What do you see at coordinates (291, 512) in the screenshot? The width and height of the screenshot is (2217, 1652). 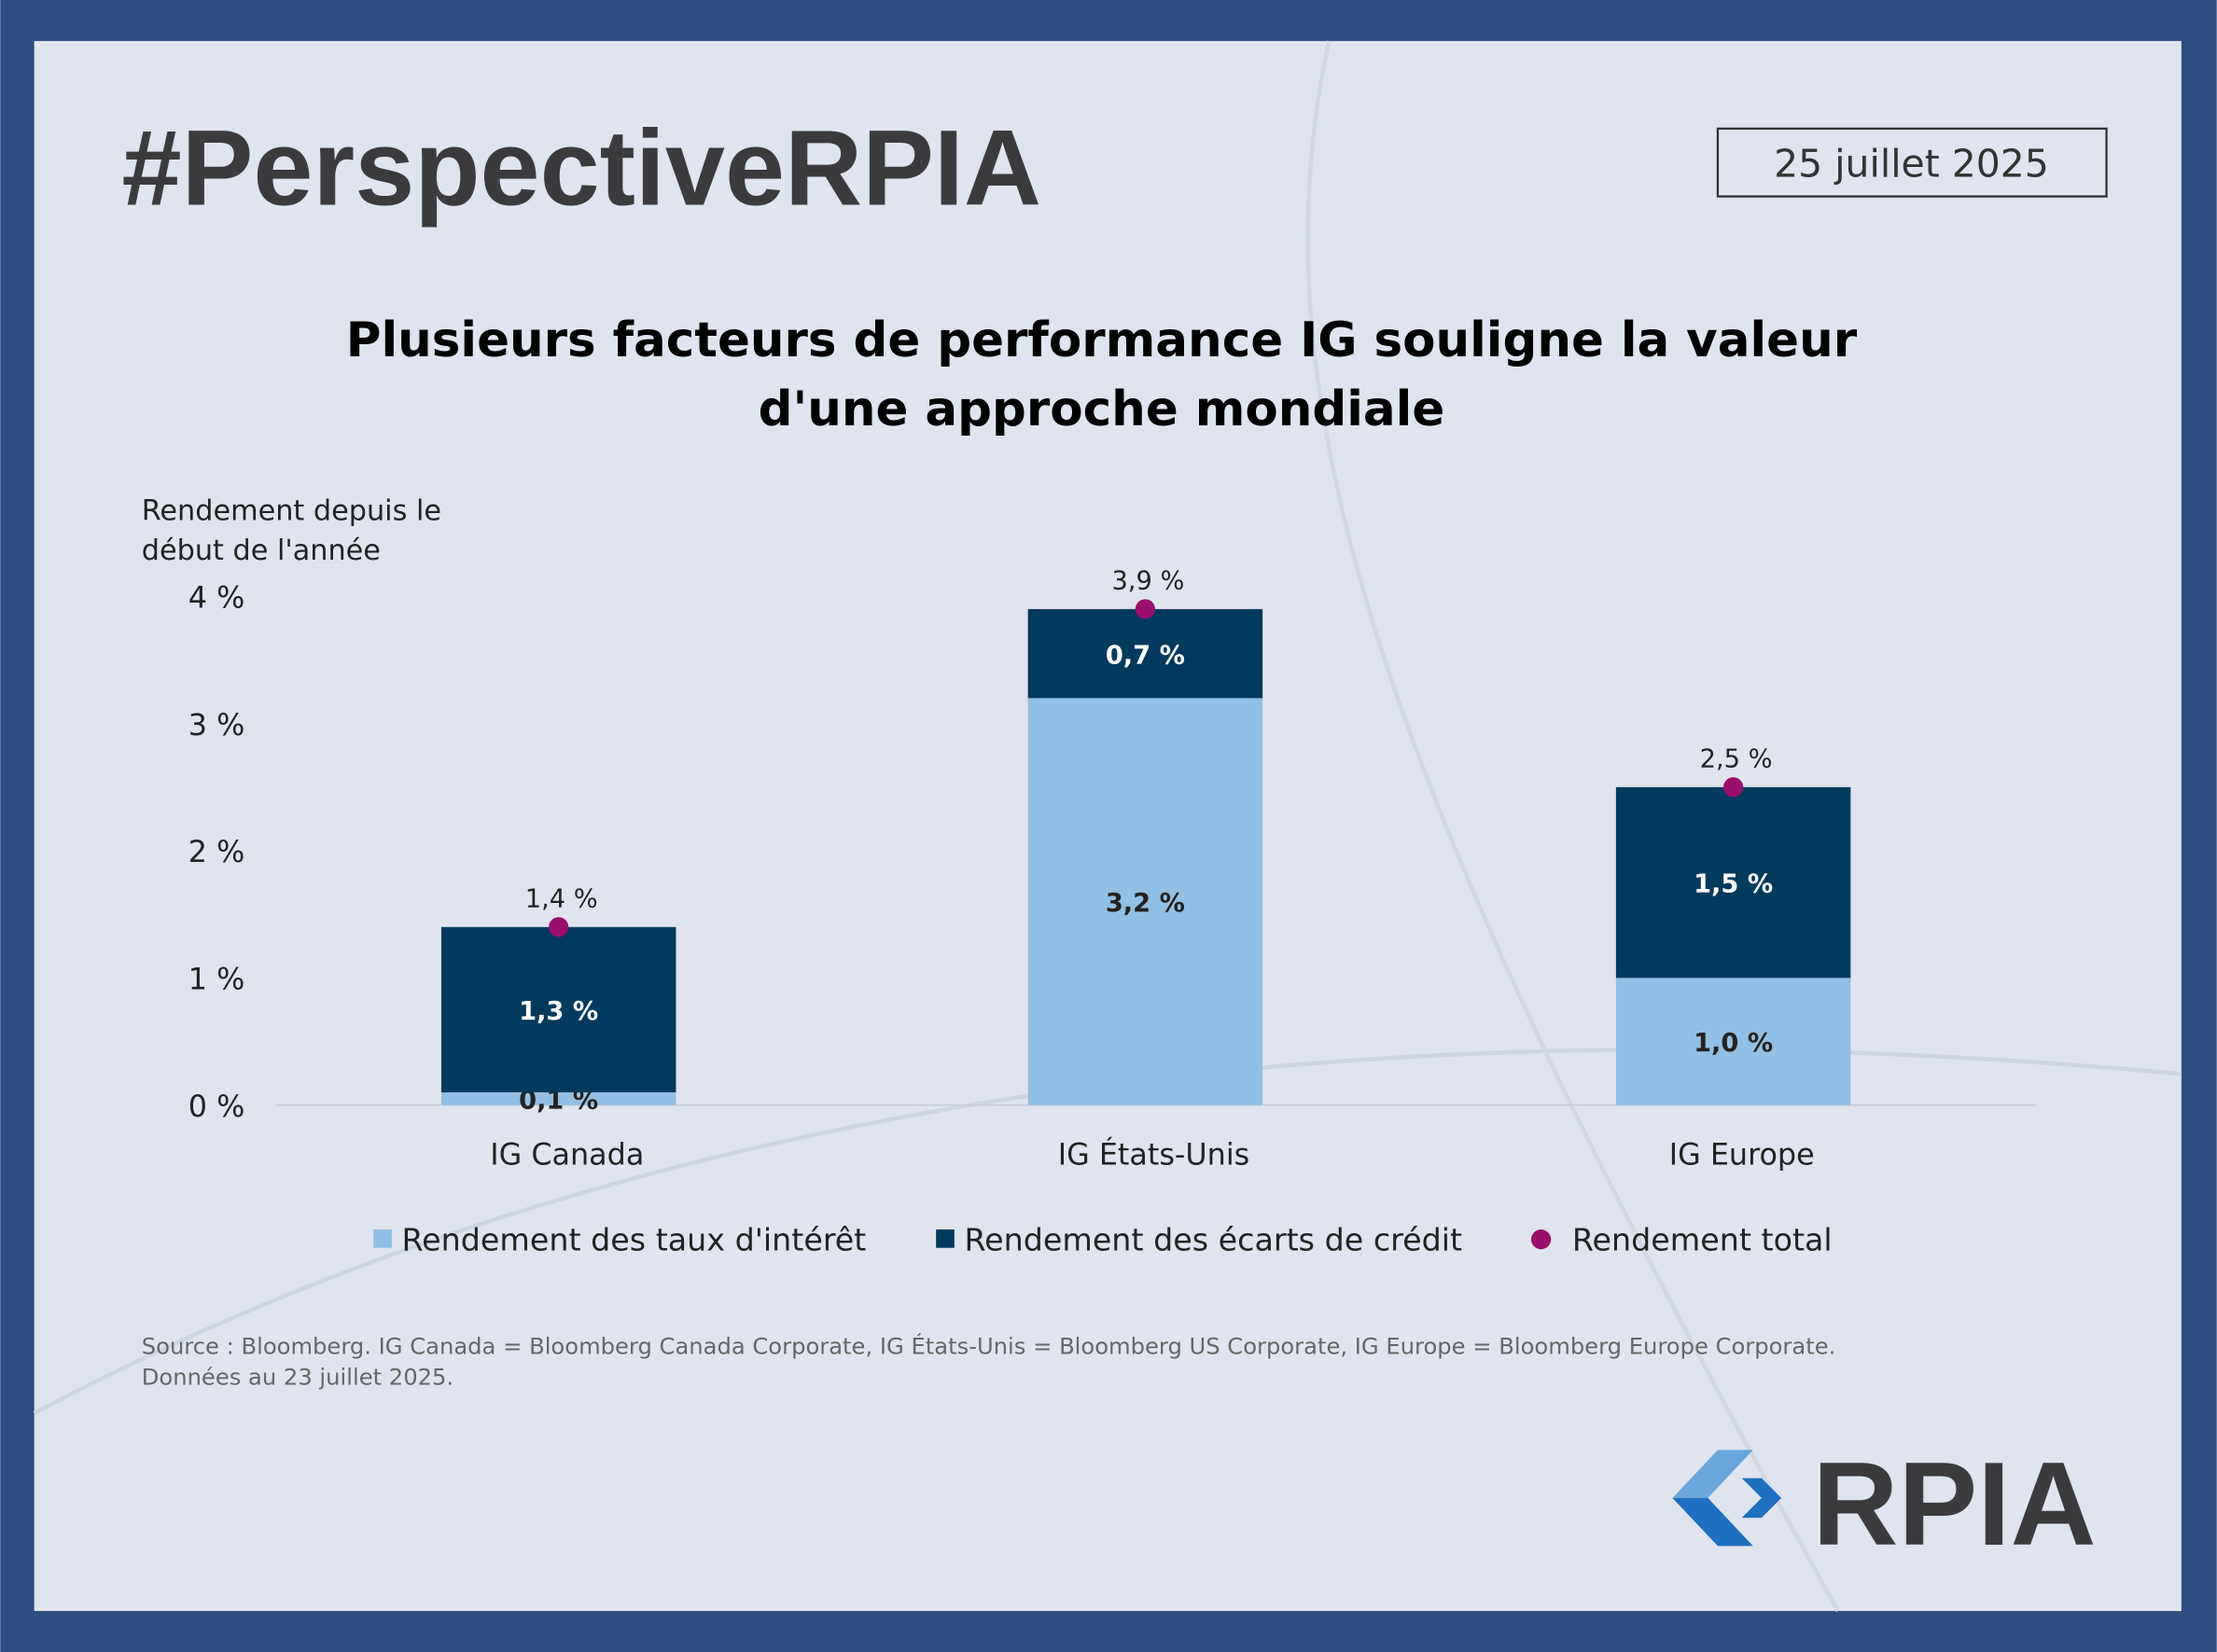 I see `y-axis-label: Rendement depuis le` at bounding box center [291, 512].